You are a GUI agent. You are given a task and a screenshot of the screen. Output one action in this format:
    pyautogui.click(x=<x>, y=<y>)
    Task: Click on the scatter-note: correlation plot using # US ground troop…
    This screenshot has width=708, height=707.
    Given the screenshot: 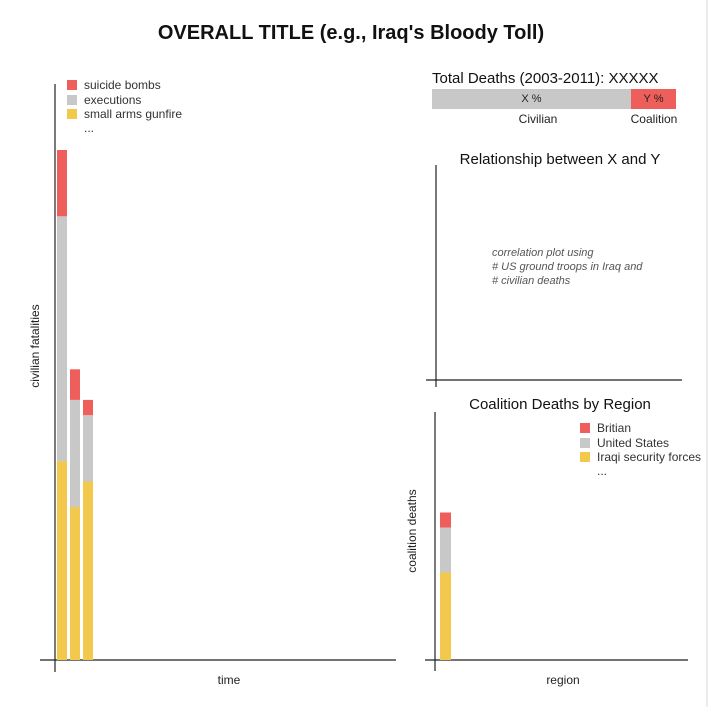 What is the action you would take?
    pyautogui.click(x=567, y=267)
    